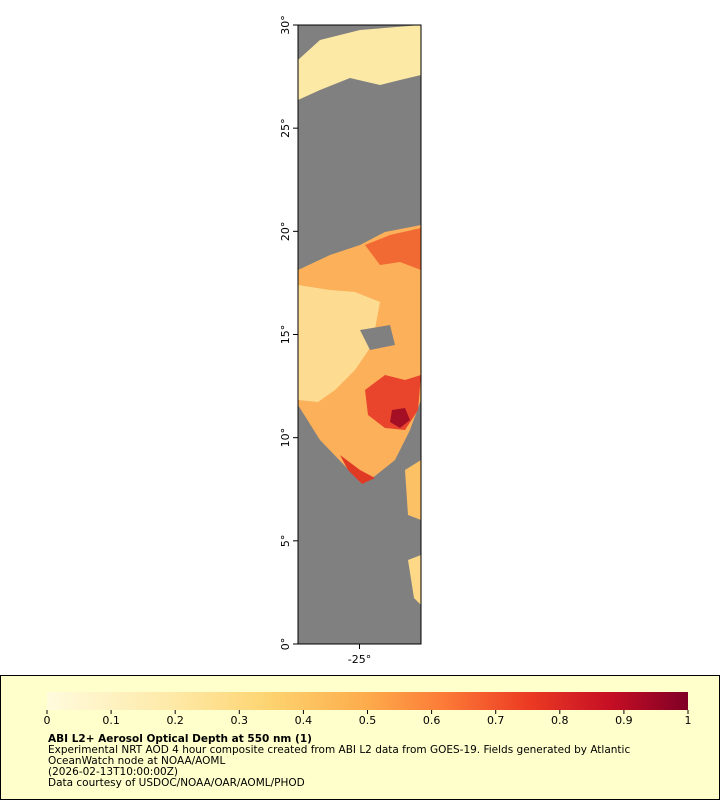 The width and height of the screenshot is (720, 804). Describe the element at coordinates (377, 337) in the screenshot. I see `cloud-gap` at that location.